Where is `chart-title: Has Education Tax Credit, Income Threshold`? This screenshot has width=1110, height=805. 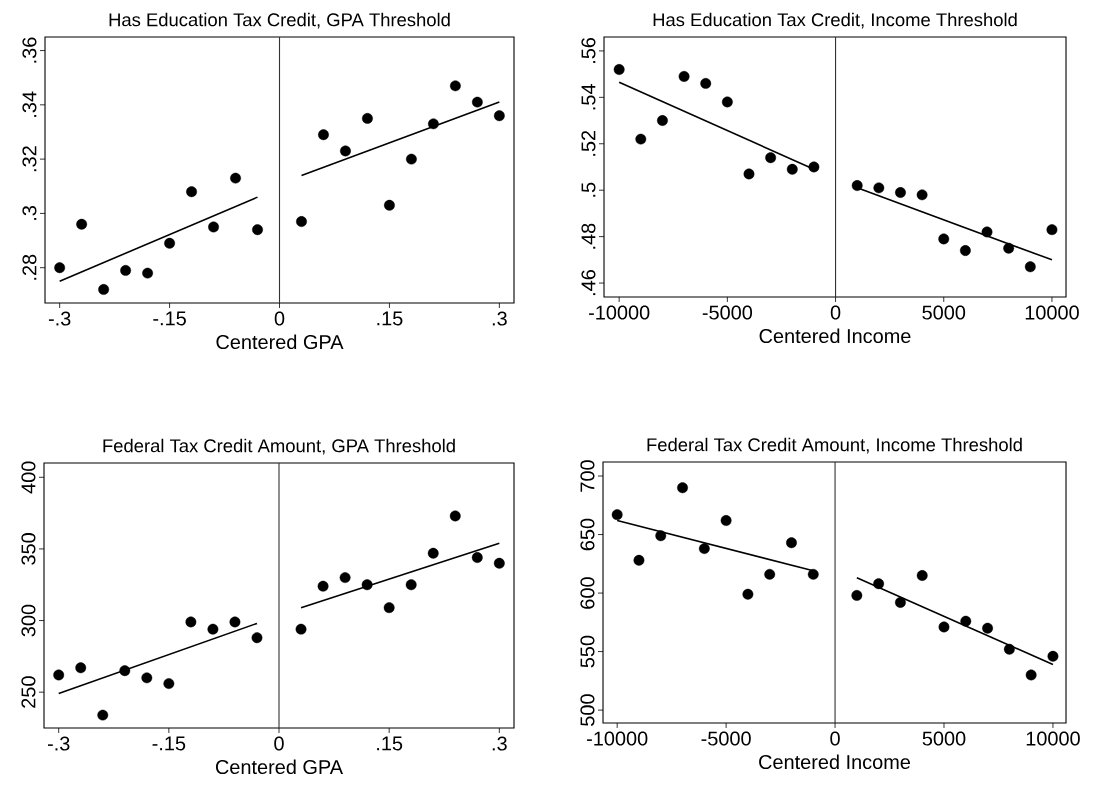
chart-title: Has Education Tax Credit, Income Threshold is located at coordinates (835, 20).